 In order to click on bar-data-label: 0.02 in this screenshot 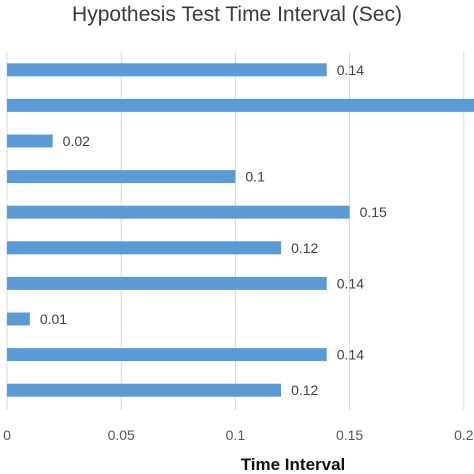, I will do `click(76, 141)`.